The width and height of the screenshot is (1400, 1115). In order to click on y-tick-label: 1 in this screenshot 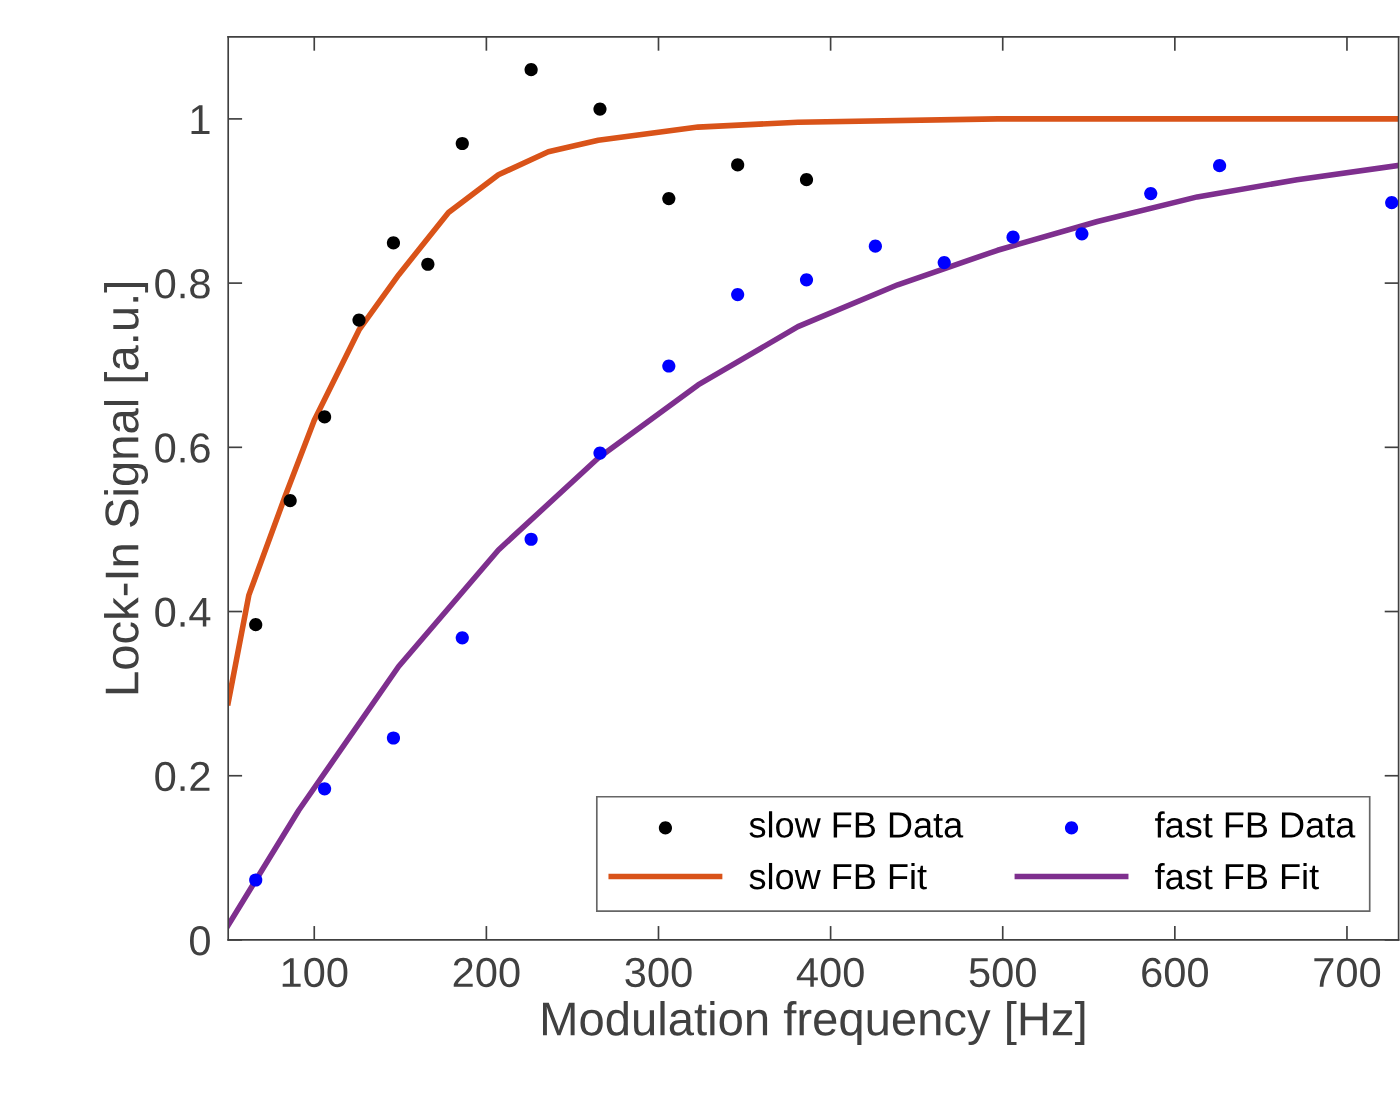, I will do `click(200, 119)`.